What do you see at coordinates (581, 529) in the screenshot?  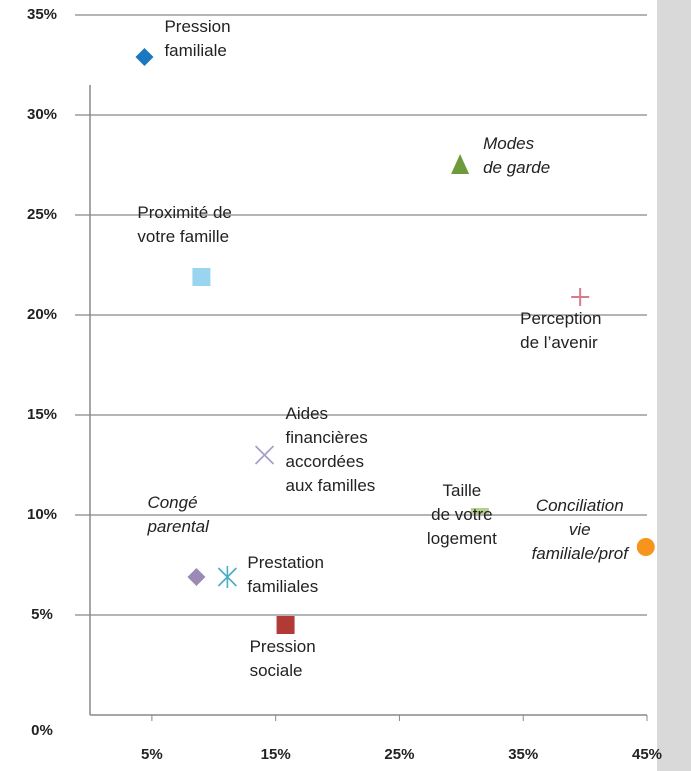 I see `point-label: Conciliation vie familiale/prof` at bounding box center [581, 529].